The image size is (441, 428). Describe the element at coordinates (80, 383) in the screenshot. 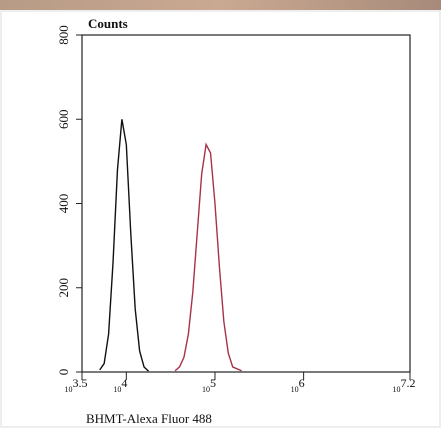

I see `tick-exponent: 3.5` at that location.